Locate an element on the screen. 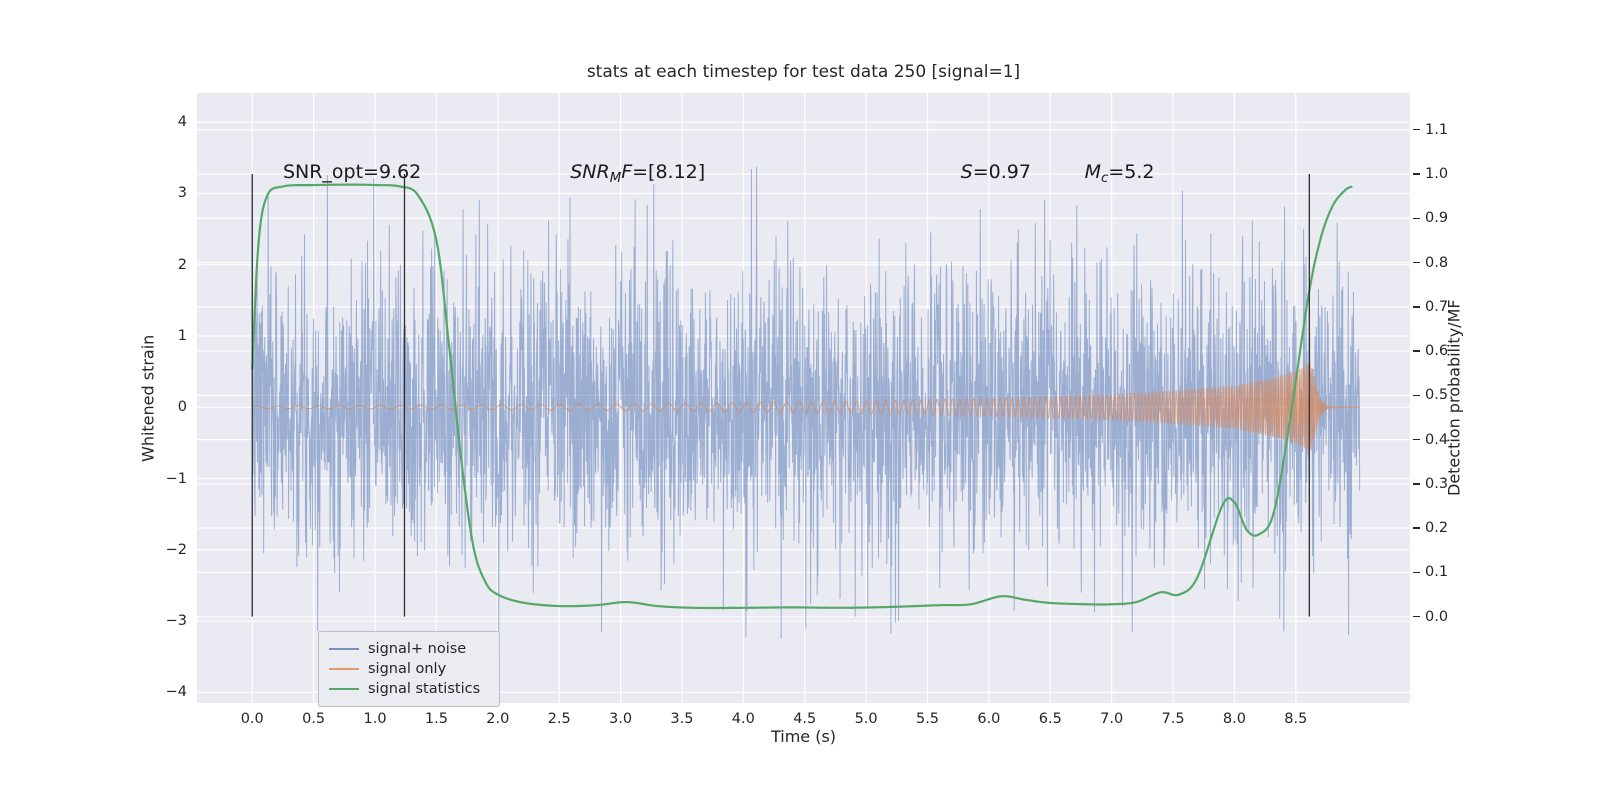 This screenshot has height=800, width=1600. x-tick-label: 6.0 is located at coordinates (989, 719).